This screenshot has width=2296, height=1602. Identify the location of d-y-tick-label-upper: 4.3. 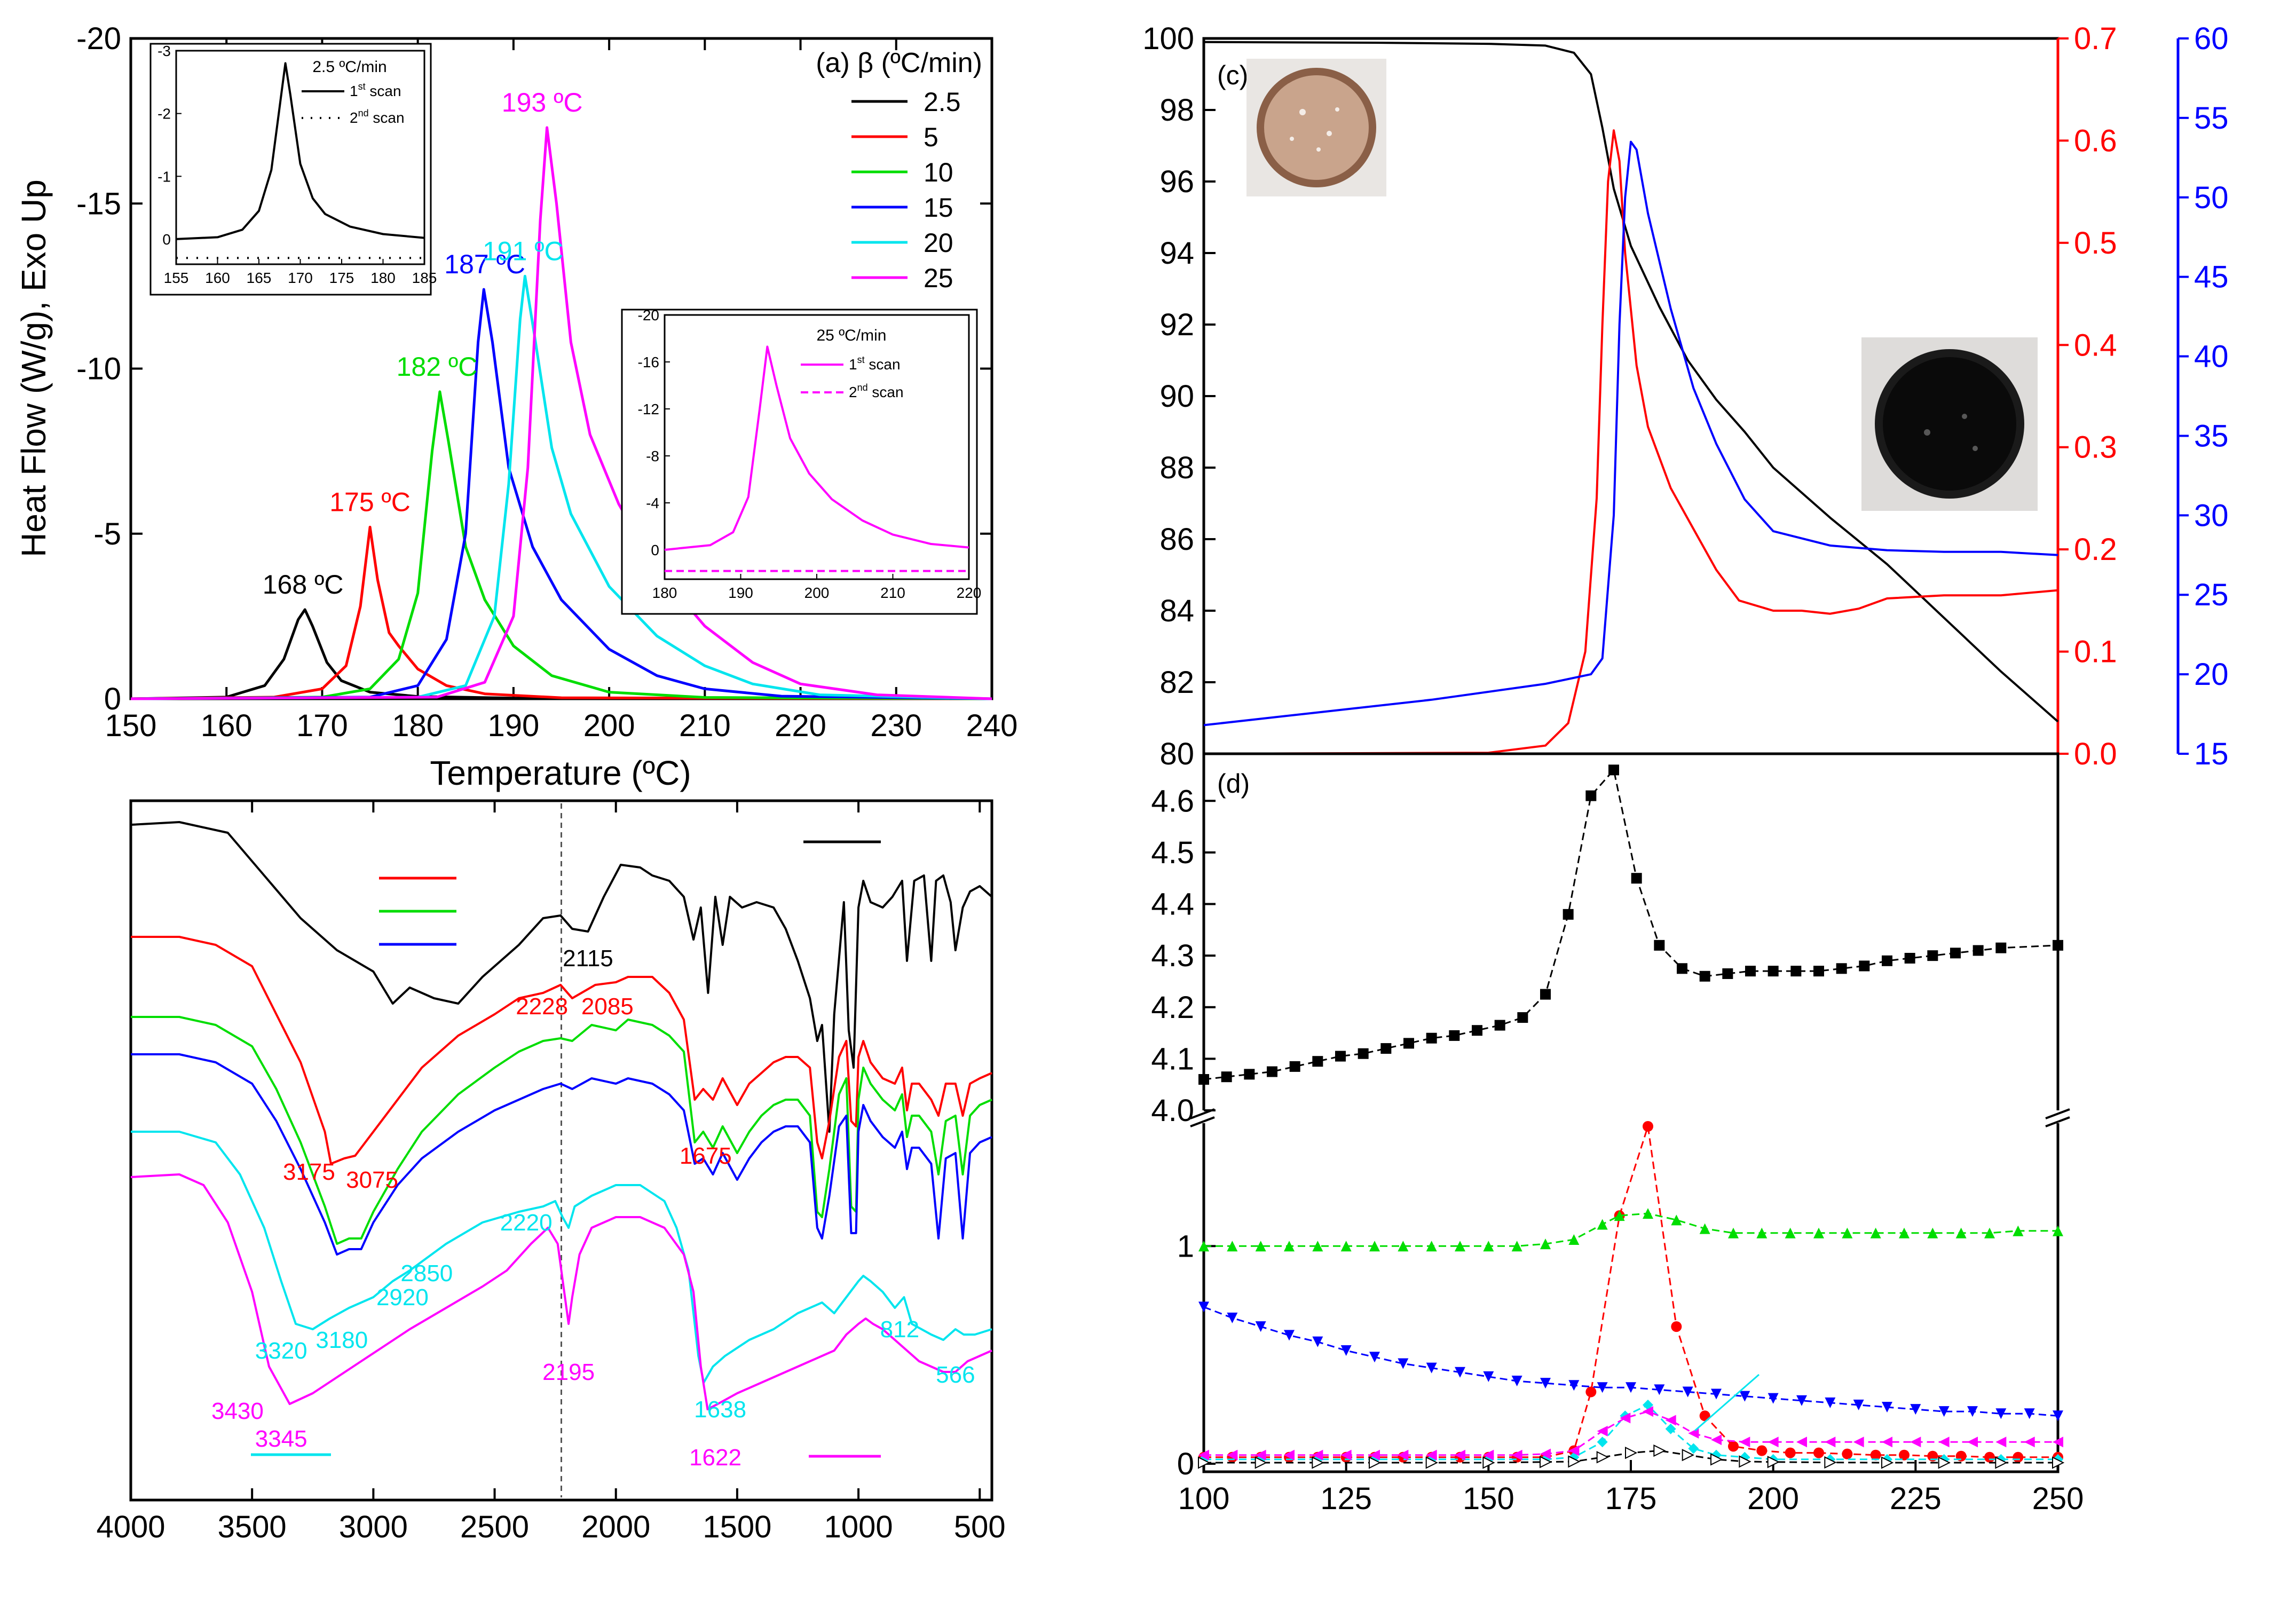
(1172, 956).